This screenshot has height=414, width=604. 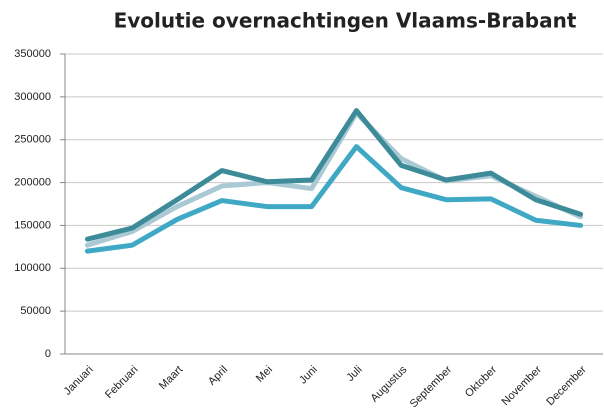 I want to click on x-tick-label: Maart, so click(x=171, y=378).